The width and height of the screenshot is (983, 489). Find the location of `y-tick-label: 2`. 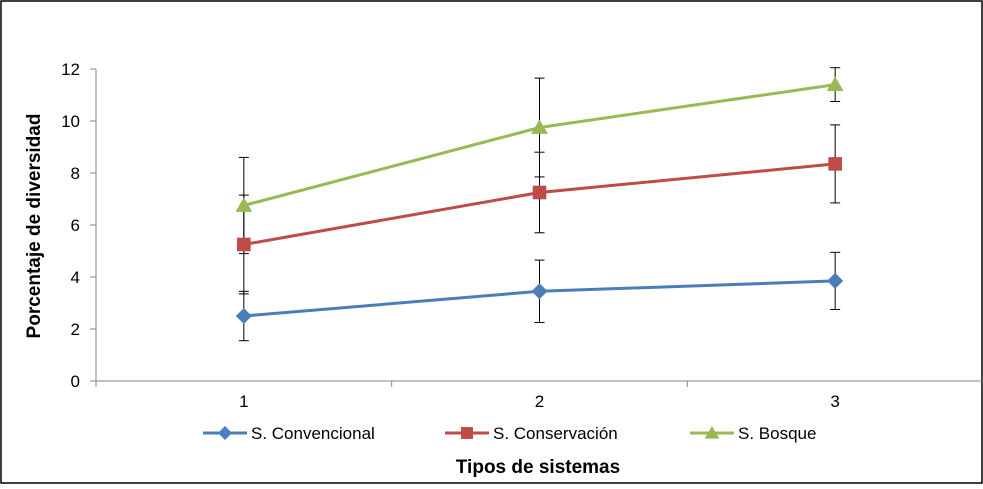

y-tick-label: 2 is located at coordinates (75, 329).